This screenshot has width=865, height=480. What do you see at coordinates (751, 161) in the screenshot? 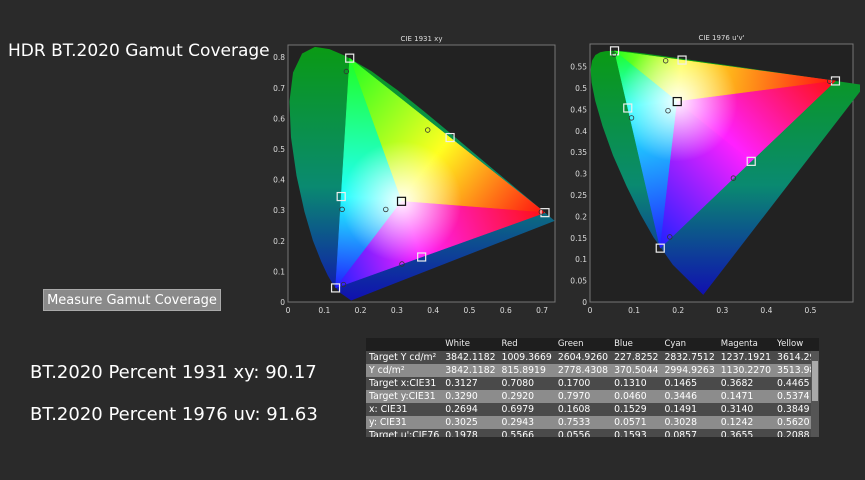
I see `target-point-magenta` at bounding box center [751, 161].